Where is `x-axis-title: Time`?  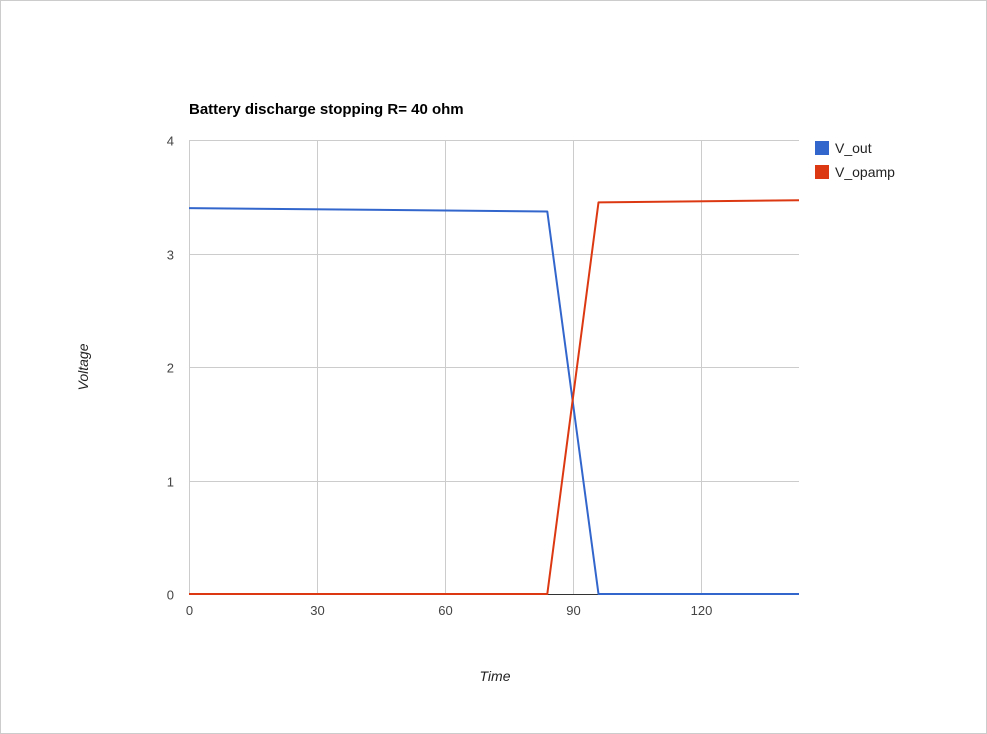
x-axis-title: Time is located at coordinates (495, 676).